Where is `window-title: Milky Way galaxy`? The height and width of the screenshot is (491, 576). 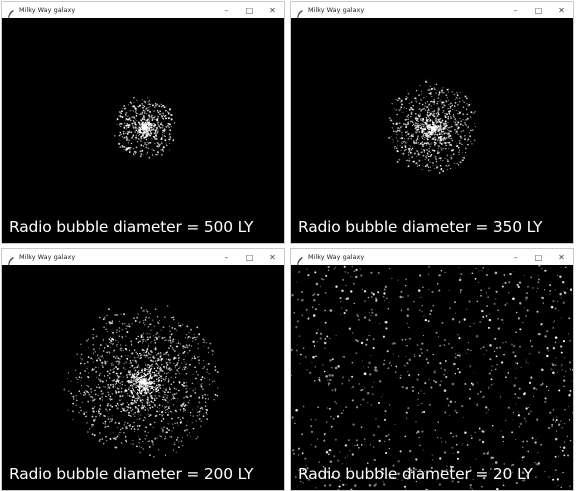
window-title: Milky Way galaxy is located at coordinates (336, 257).